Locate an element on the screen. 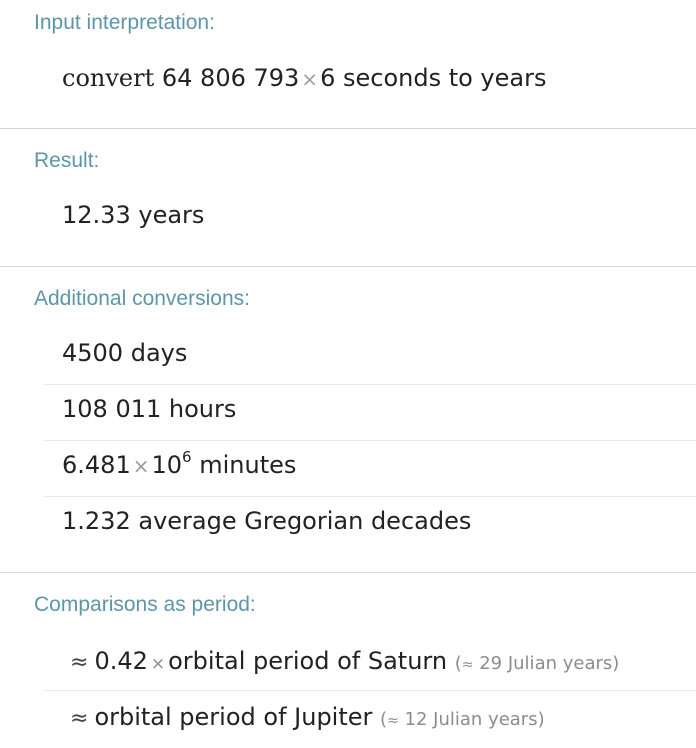 The image size is (696, 748). note-value: 29 is located at coordinates (491, 663).